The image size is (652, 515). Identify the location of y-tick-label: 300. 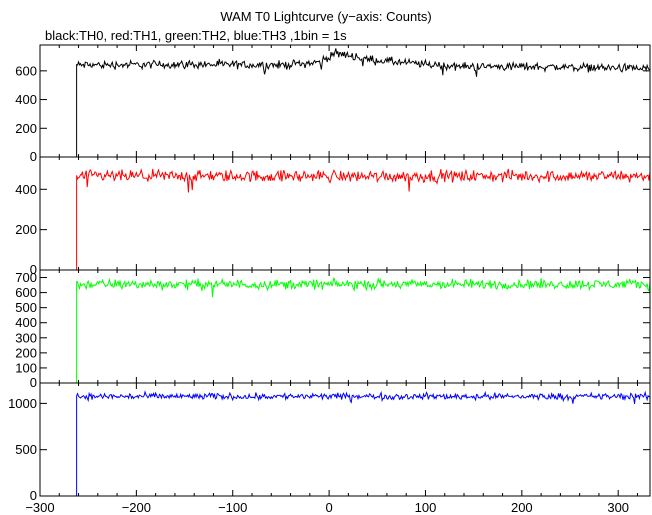
(26, 337).